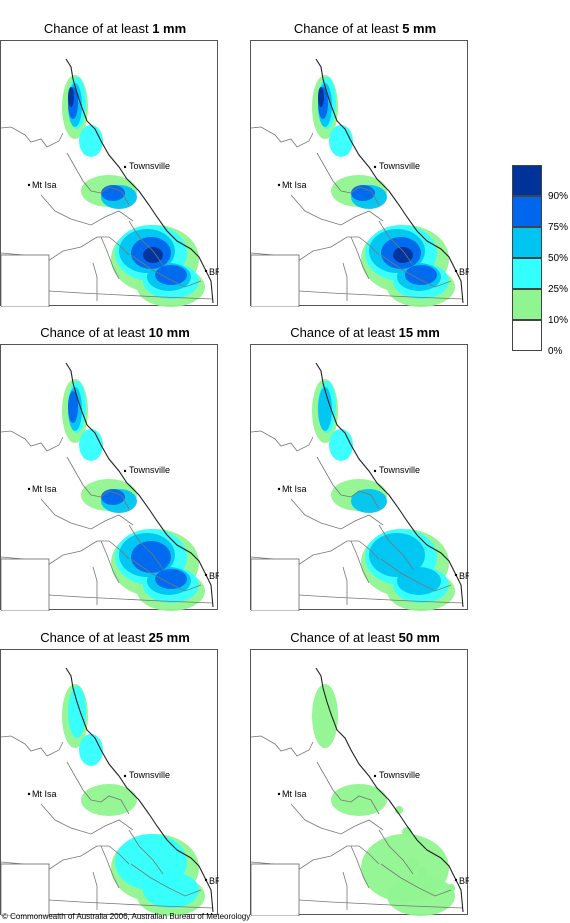 The height and width of the screenshot is (923, 570). I want to click on legend-tick-50: 50%, so click(558, 258).